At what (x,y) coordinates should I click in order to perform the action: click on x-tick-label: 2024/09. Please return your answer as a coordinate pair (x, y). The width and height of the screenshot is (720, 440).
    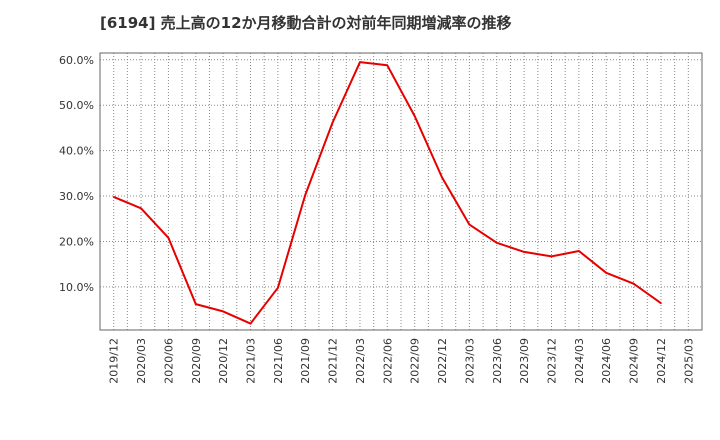
    Looking at the image, I should click on (634, 361).